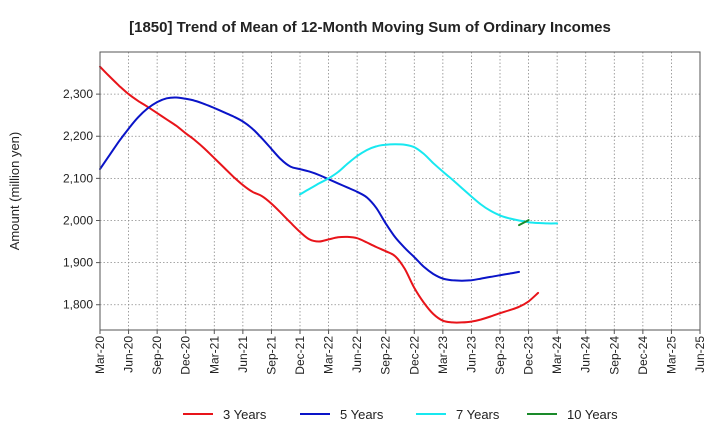  I want to click on y-tick-label: 2,000, so click(78, 220).